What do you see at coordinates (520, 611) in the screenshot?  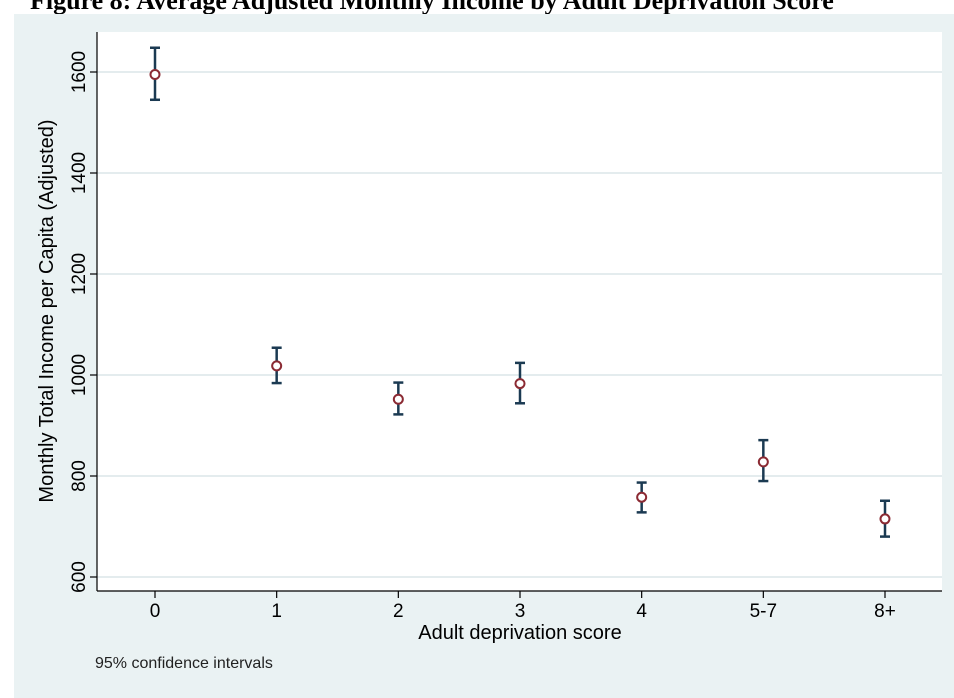 I see `x-tick-label: 3` at bounding box center [520, 611].